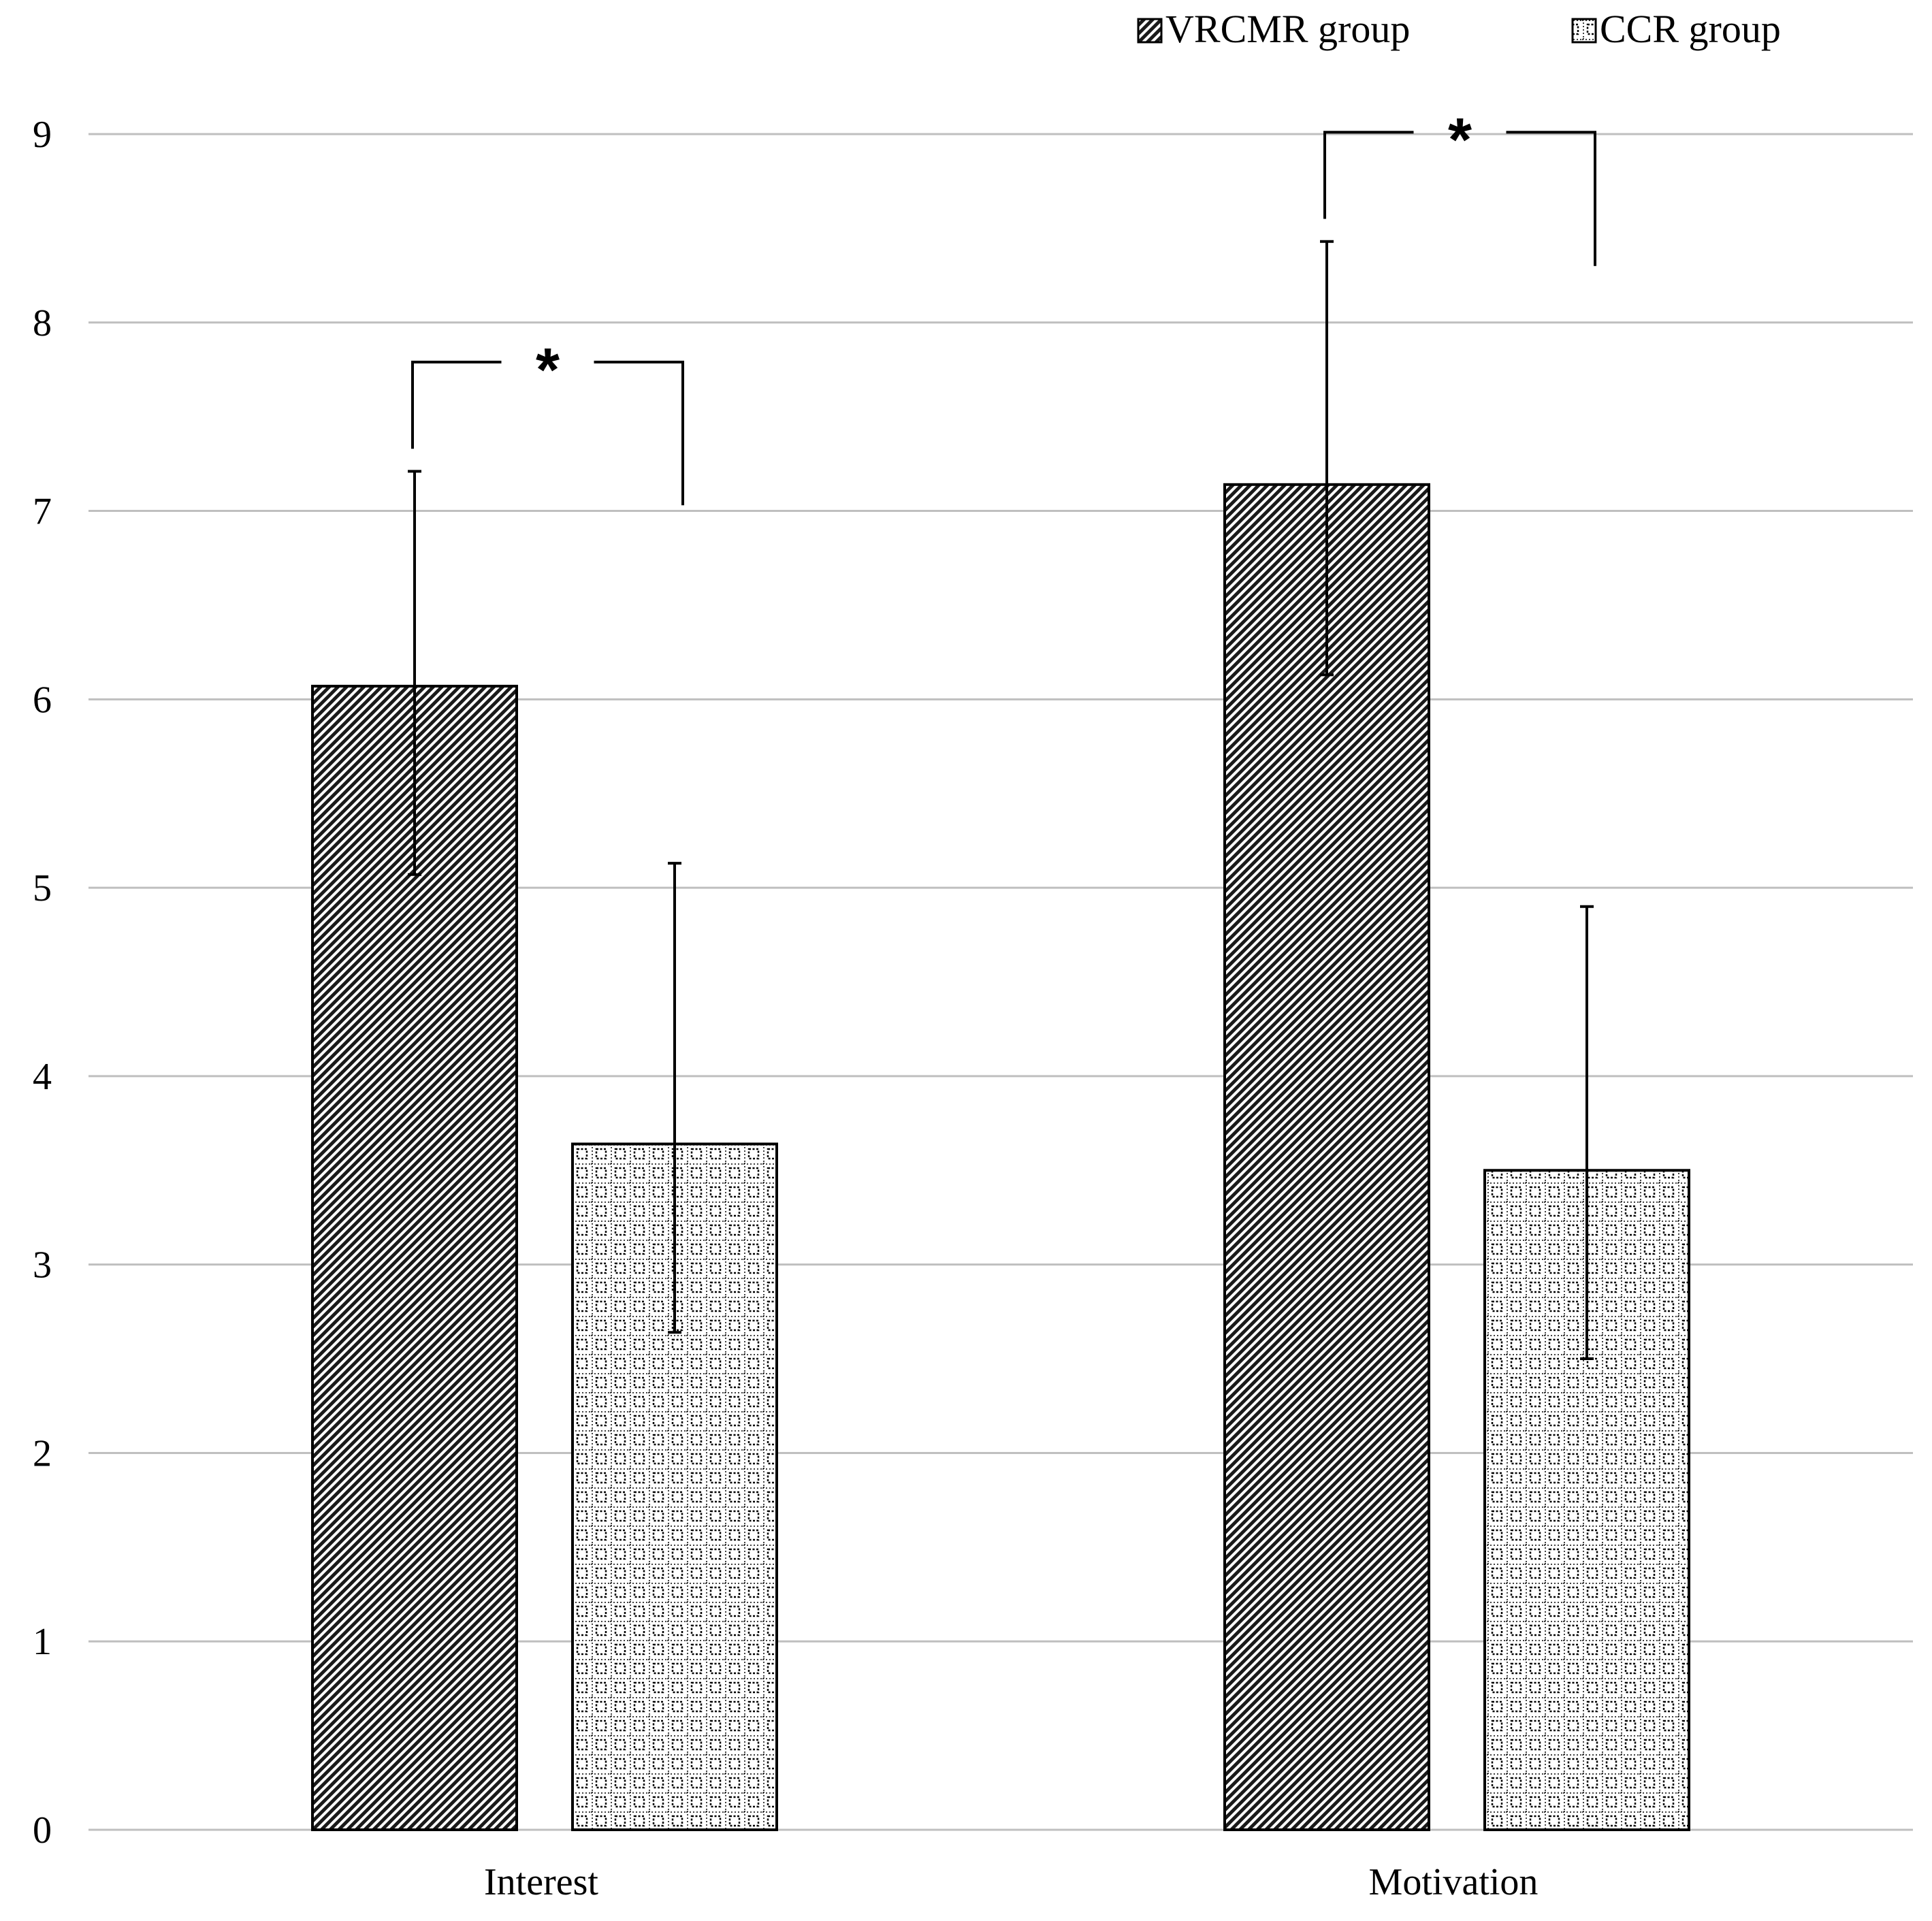  Describe the element at coordinates (1004, 306) in the screenshot. I see `significance-brackets: **` at that location.